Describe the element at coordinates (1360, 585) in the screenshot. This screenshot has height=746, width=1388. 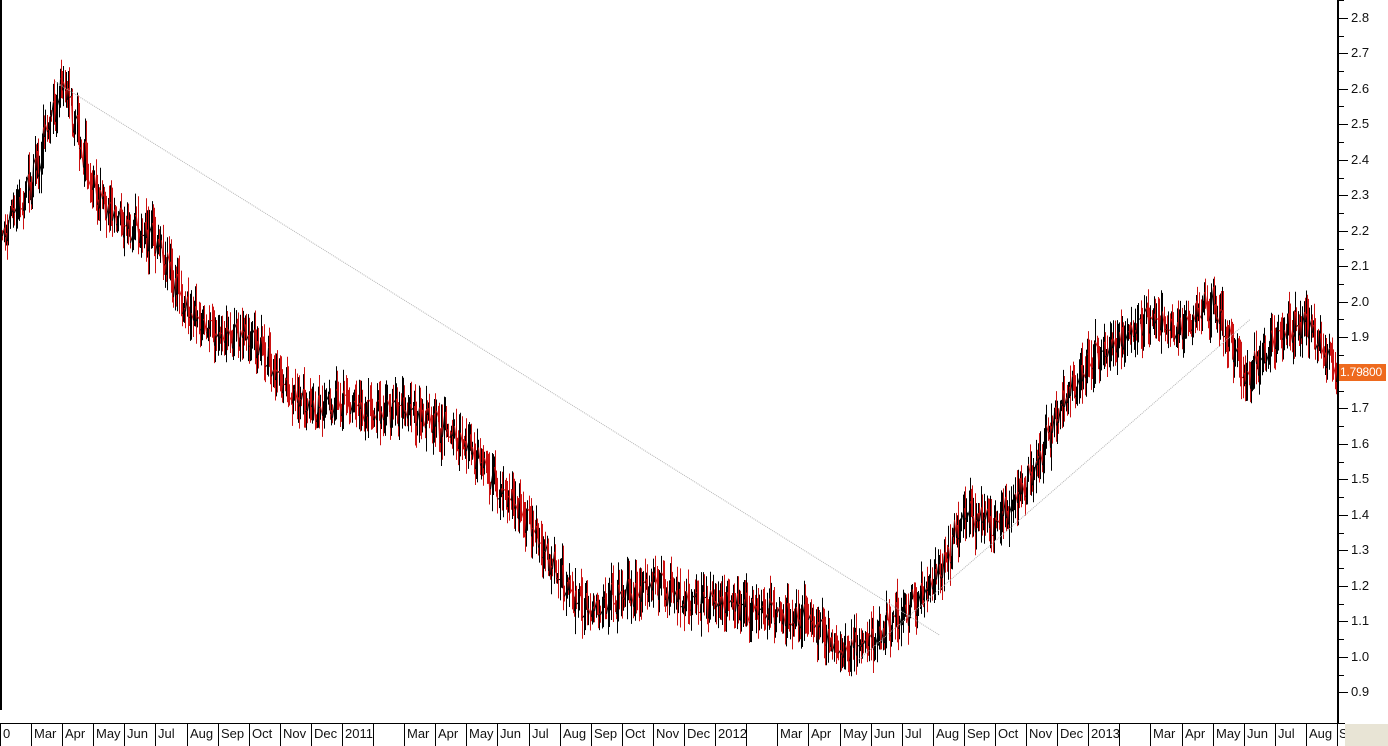
I see `price-tick-label: 1.2` at that location.